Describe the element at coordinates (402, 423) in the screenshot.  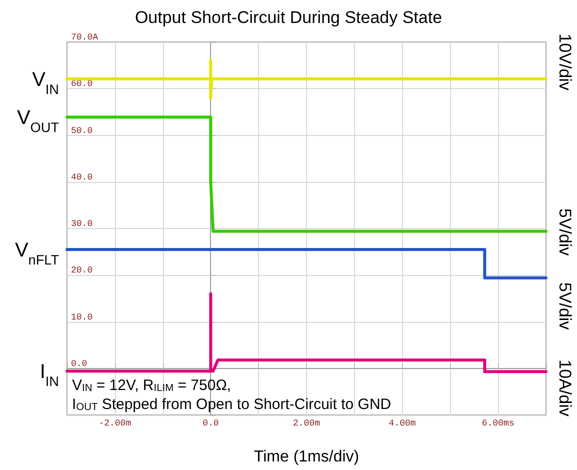
I see `x-tick-label: 4.00m` at that location.